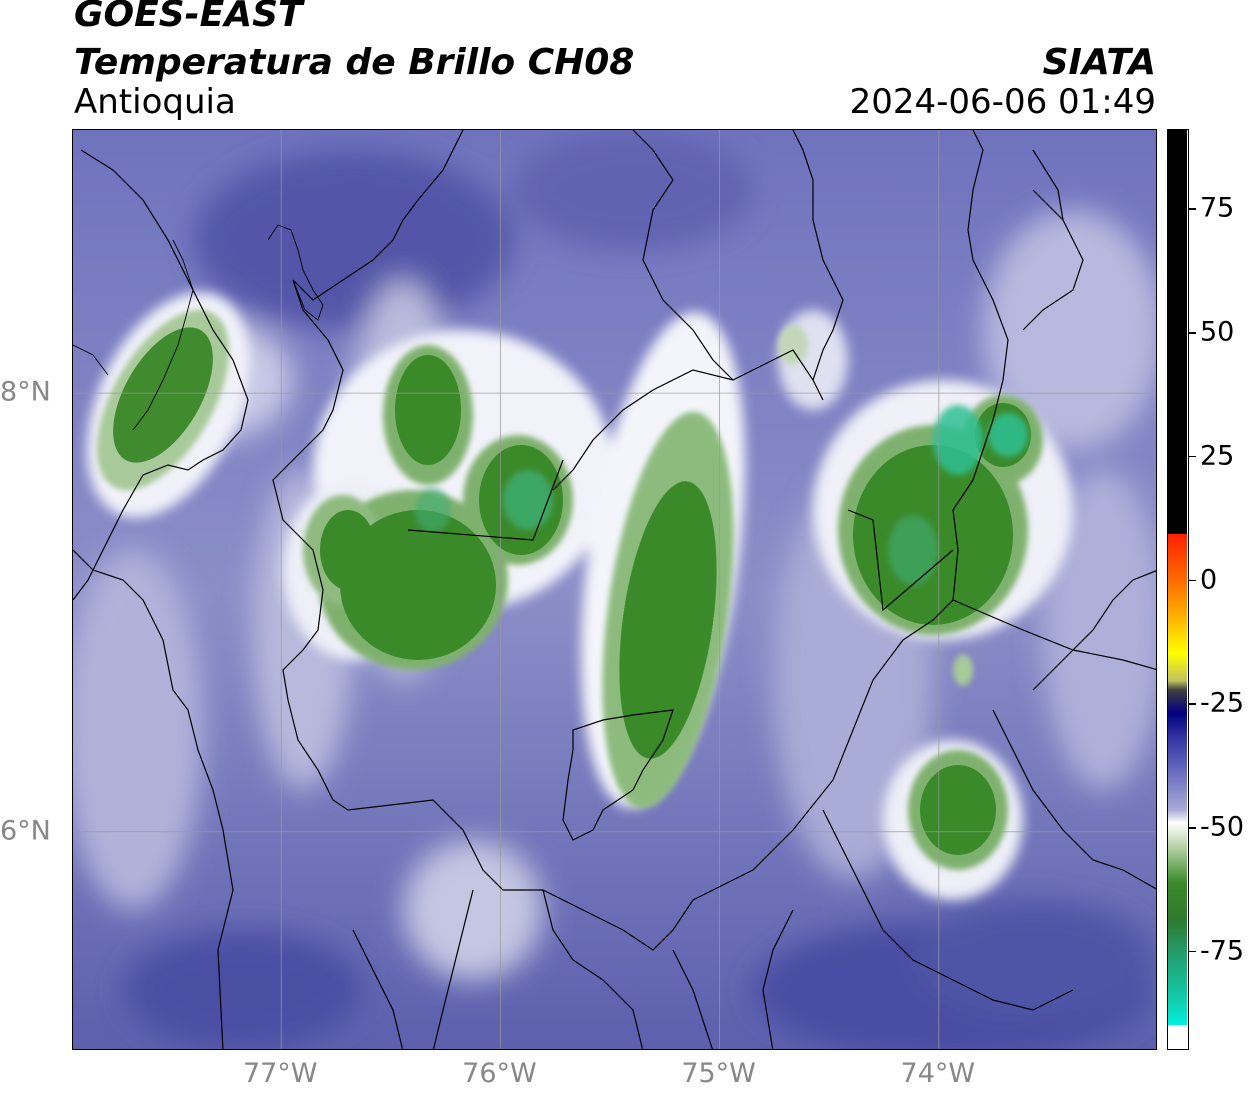  Describe the element at coordinates (1002, 102) in the screenshot. I see `datetime-label: 2024-06-06 01:49` at that location.